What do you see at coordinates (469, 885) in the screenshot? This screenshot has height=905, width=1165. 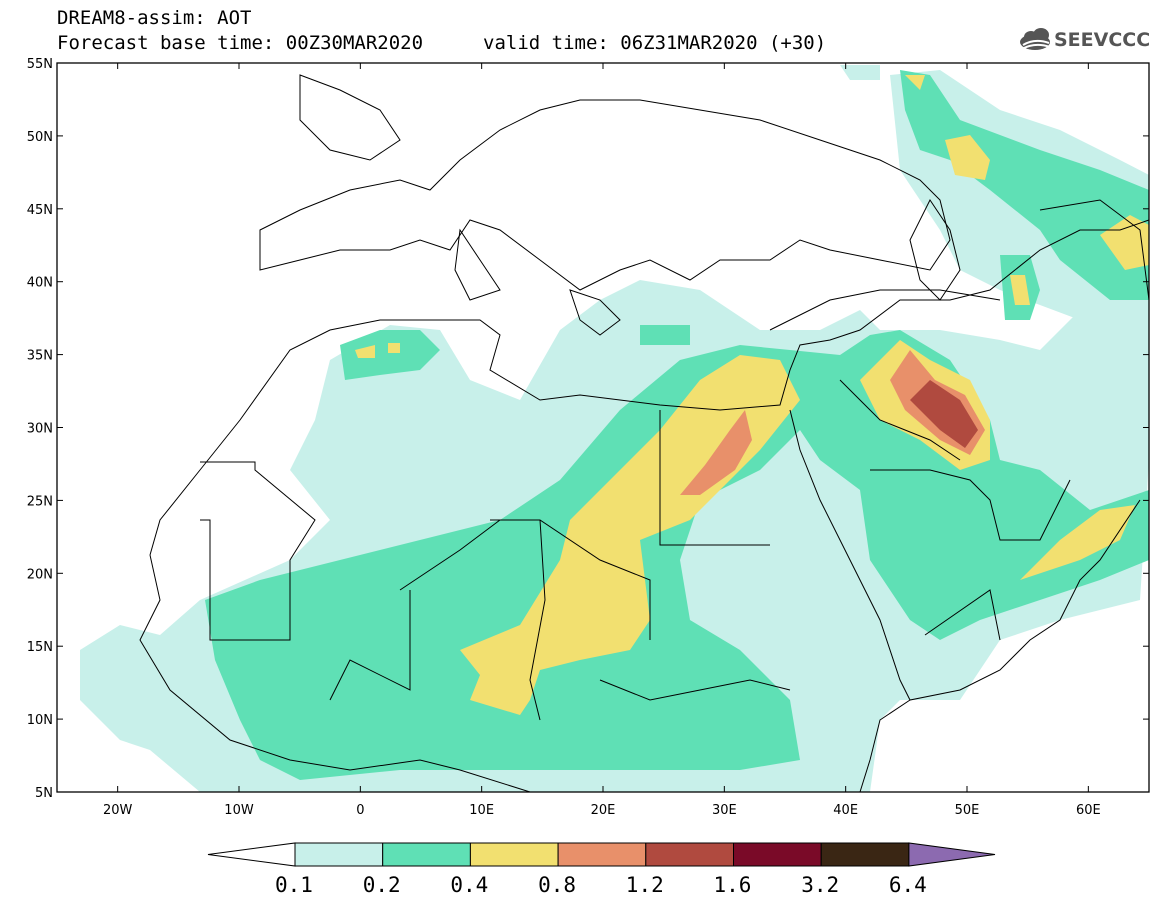 I see `colorbar-label: 0.4` at bounding box center [469, 885].